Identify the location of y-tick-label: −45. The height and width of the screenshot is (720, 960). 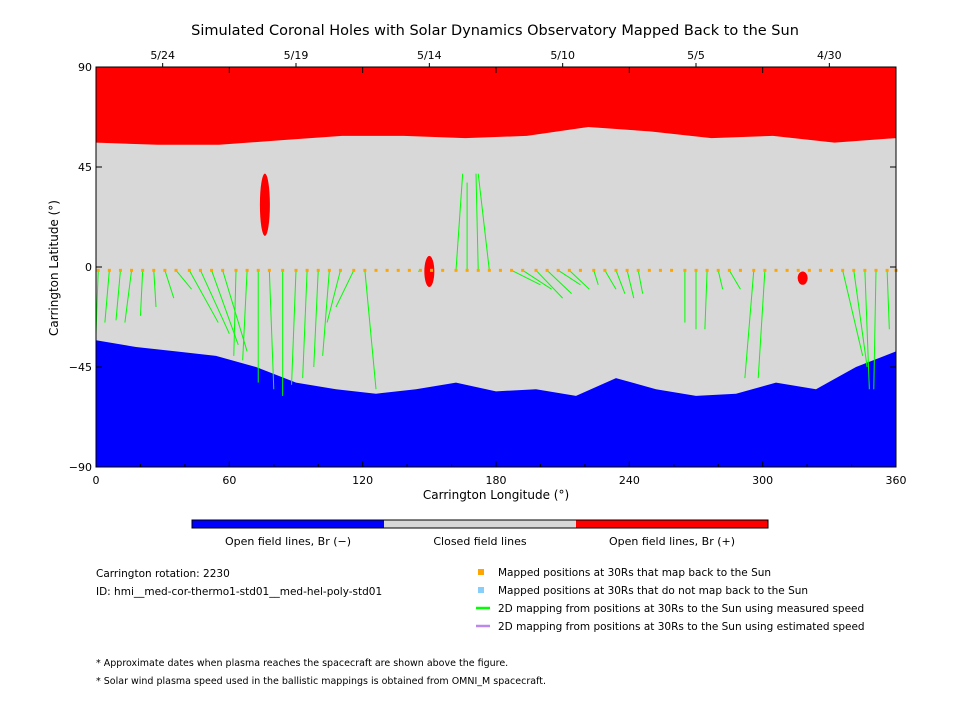
(80, 367).